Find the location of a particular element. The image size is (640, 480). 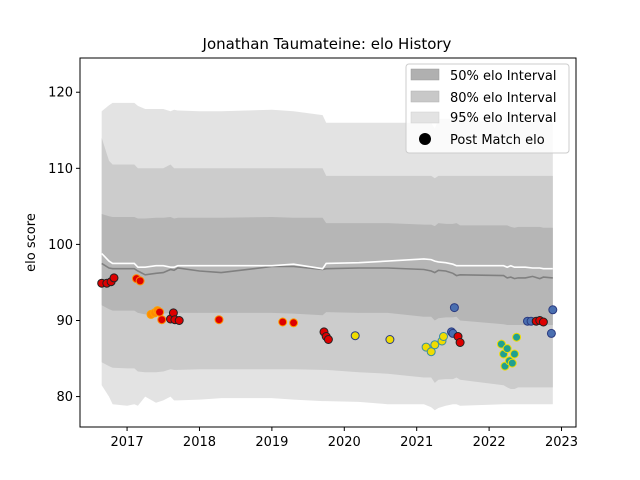

legend-label-95: 95% elo Interval is located at coordinates (503, 118).